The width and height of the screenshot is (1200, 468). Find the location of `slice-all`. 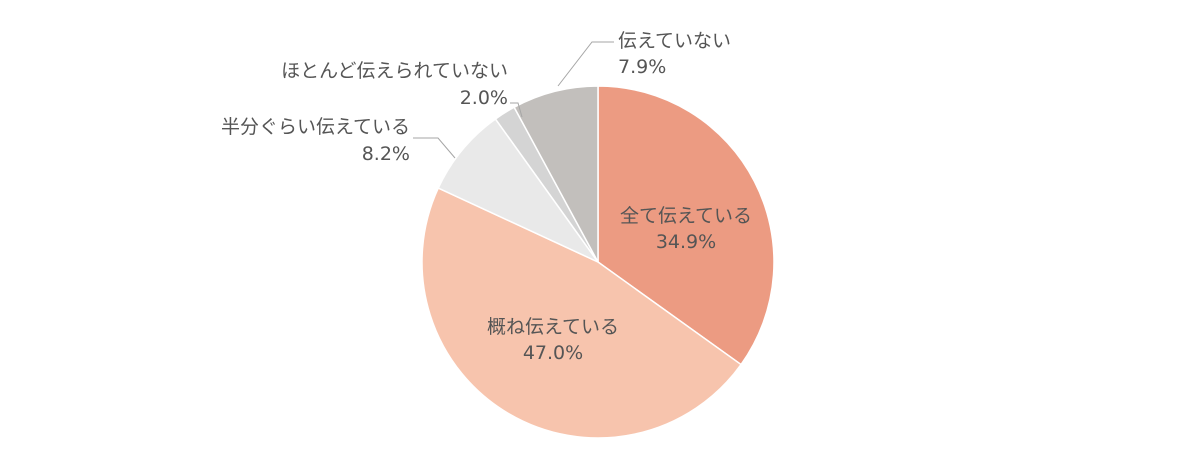

slice-all is located at coordinates (686, 225).